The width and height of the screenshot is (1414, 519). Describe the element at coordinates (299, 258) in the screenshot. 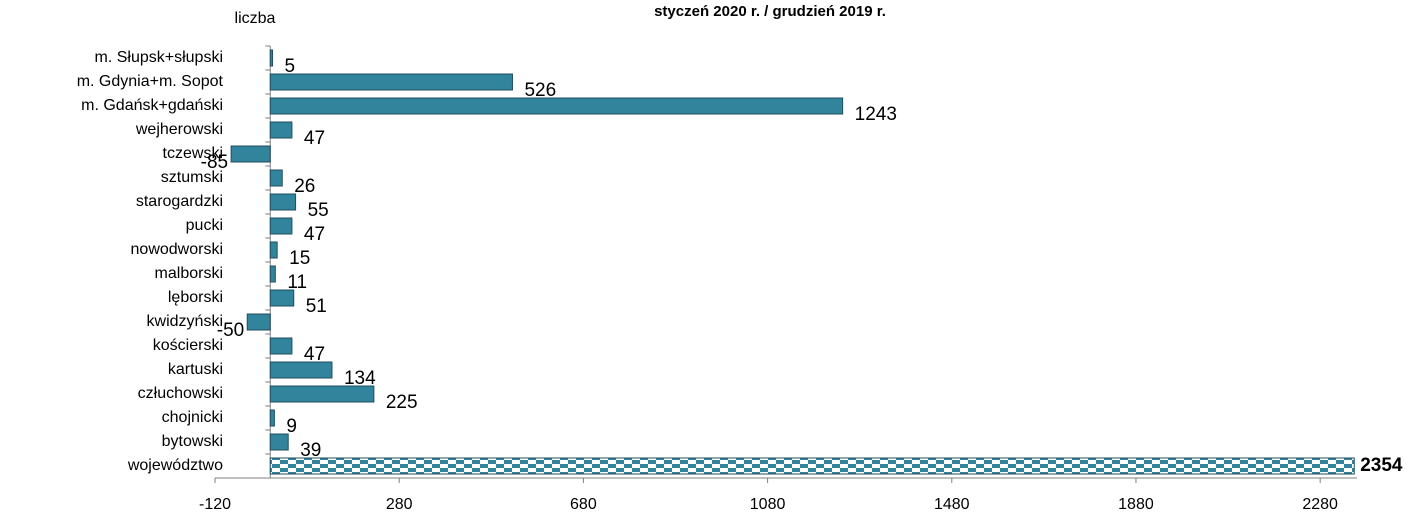

I see `value-label: 15` at that location.